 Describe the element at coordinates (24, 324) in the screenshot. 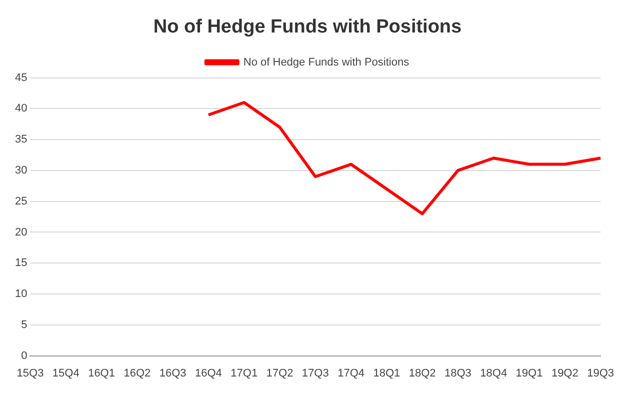

I see `y-tick-label: 5` at that location.